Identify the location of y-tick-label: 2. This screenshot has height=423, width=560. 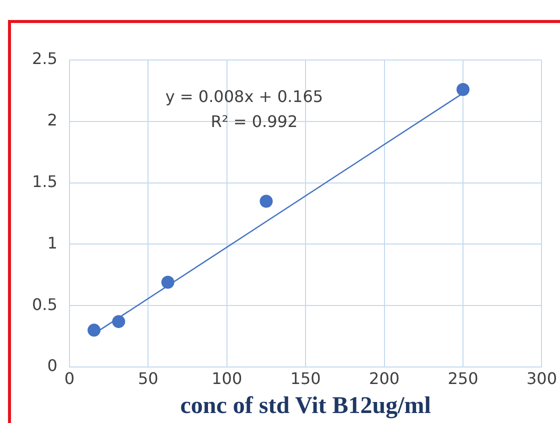
(52, 120).